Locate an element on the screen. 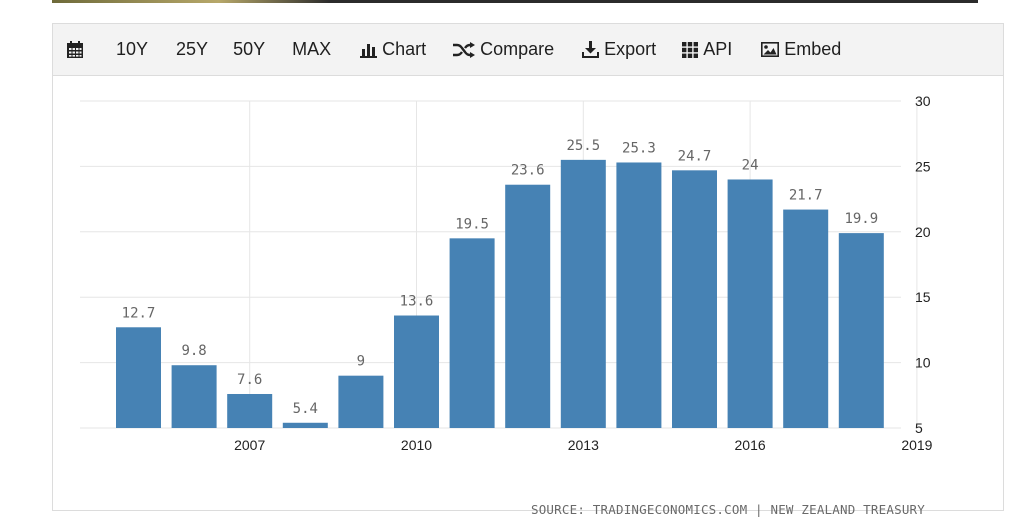 The height and width of the screenshot is (518, 1024). export-button: Export is located at coordinates (619, 50).